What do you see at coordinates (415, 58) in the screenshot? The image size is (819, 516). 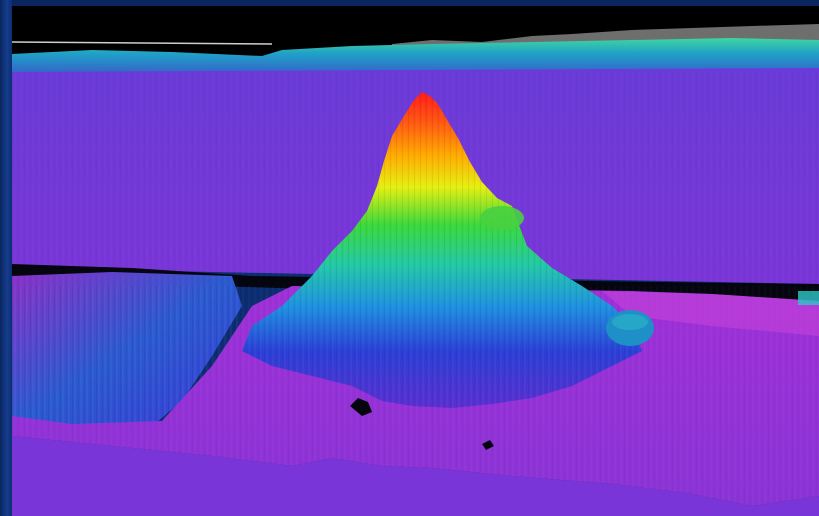 I see `far-ridge` at bounding box center [415, 58].